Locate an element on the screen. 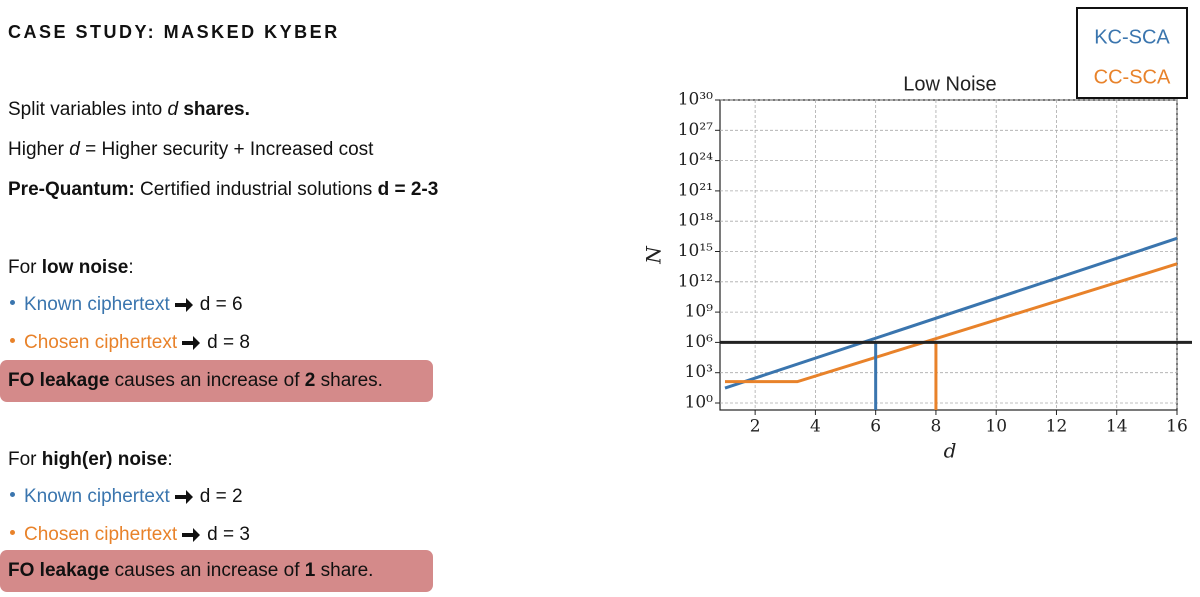 The height and width of the screenshot is (597, 1200). y-tick-label: 10⁹ is located at coordinates (699, 312).